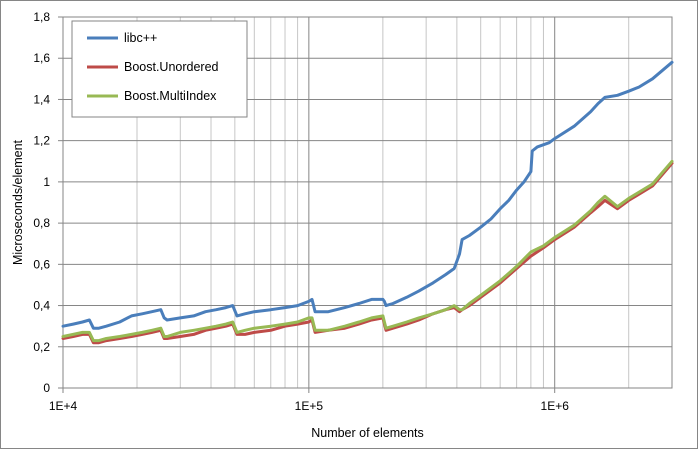 The height and width of the screenshot is (449, 698). I want to click on y-tick-label: 0, so click(46, 388).